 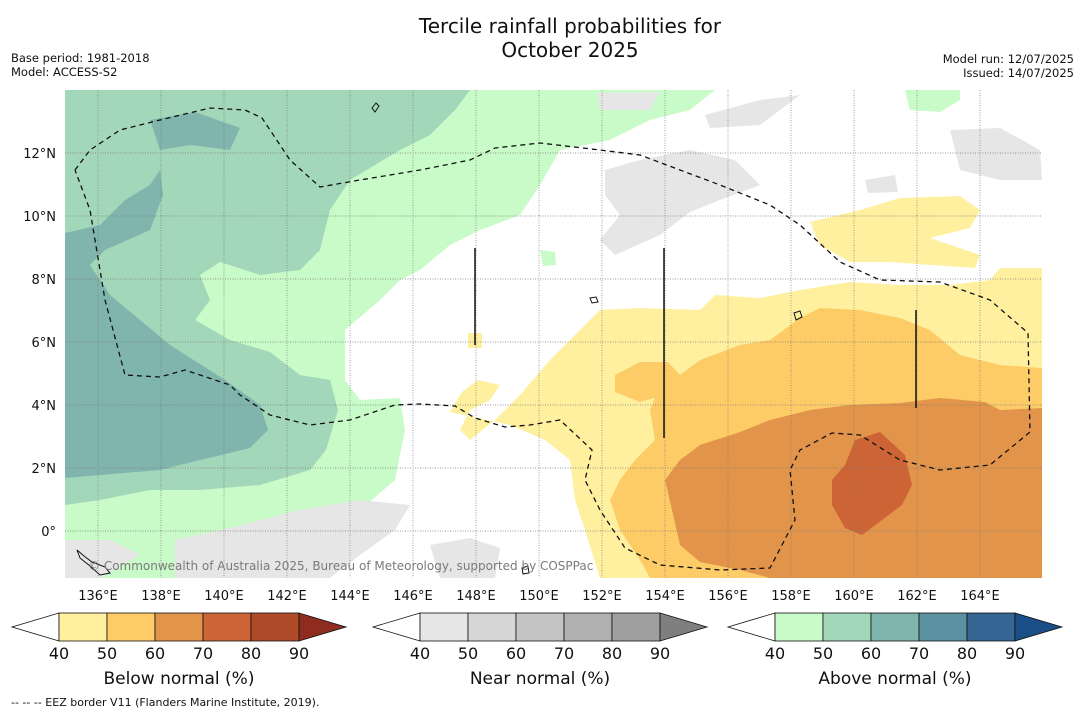 I want to click on colorbar-above: 40 50 60 70 80 90 Above normal (%), so click(x=895, y=650).